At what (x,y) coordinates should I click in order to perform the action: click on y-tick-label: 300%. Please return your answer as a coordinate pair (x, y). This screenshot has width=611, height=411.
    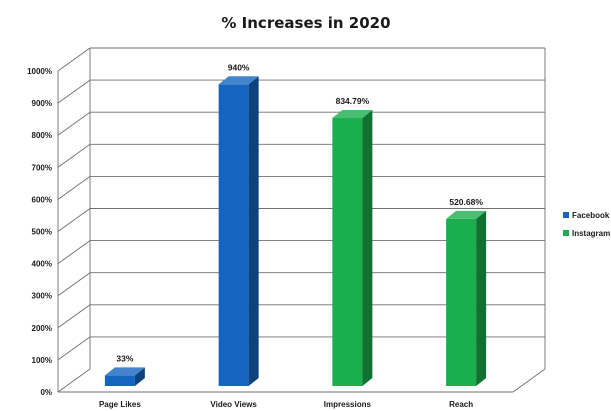
    Looking at the image, I should click on (42, 296).